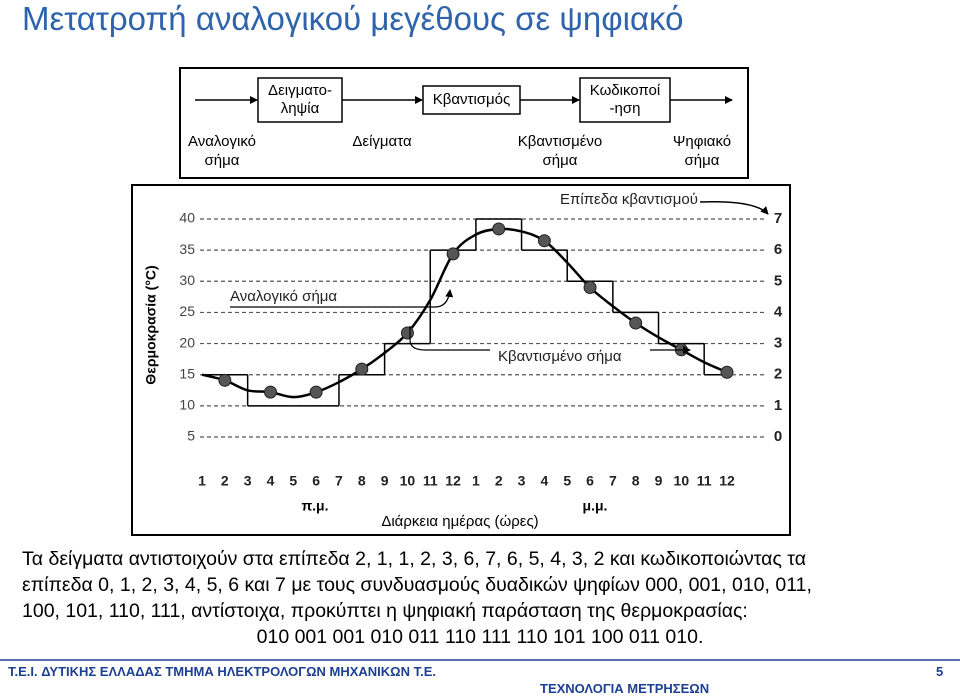 The image size is (960, 696). I want to click on y-tick-label: 15, so click(187, 373).